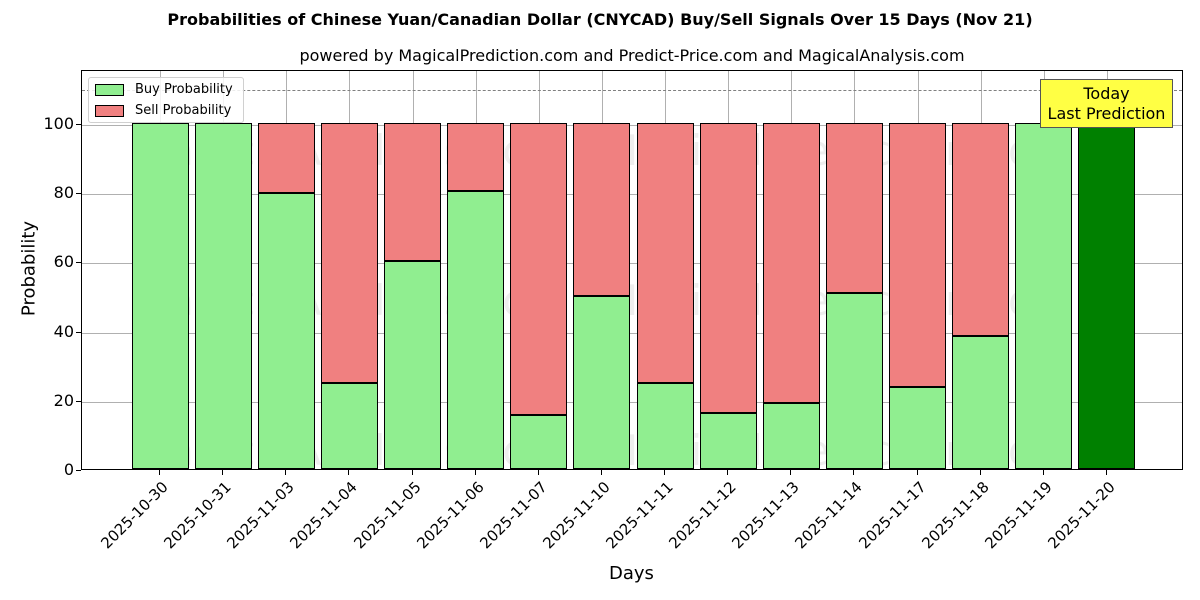  What do you see at coordinates (632, 91) in the screenshot?
I see `threshold-line` at bounding box center [632, 91].